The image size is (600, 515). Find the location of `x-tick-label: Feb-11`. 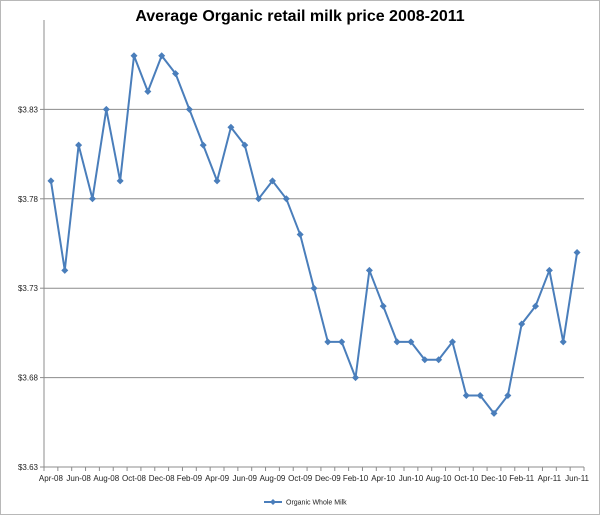

x-tick-label: Feb-11 is located at coordinates (521, 478).